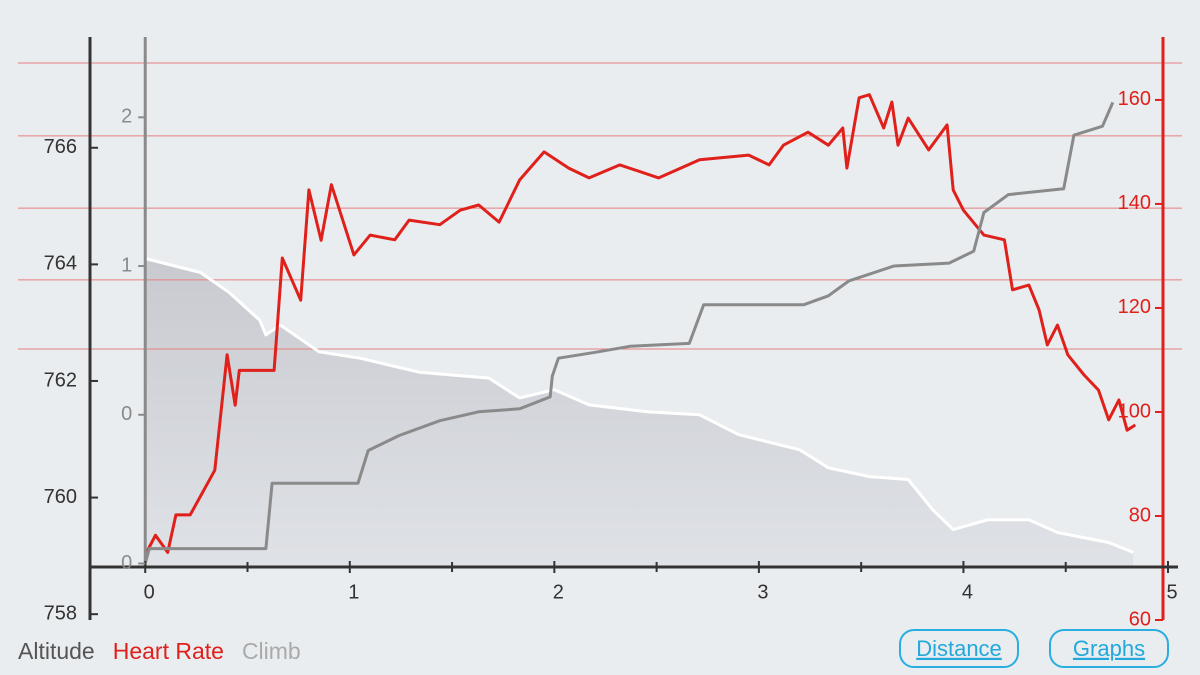 The image size is (1200, 675). Describe the element at coordinates (168, 651) in the screenshot. I see `legend-entry: Heart Rate` at that location.